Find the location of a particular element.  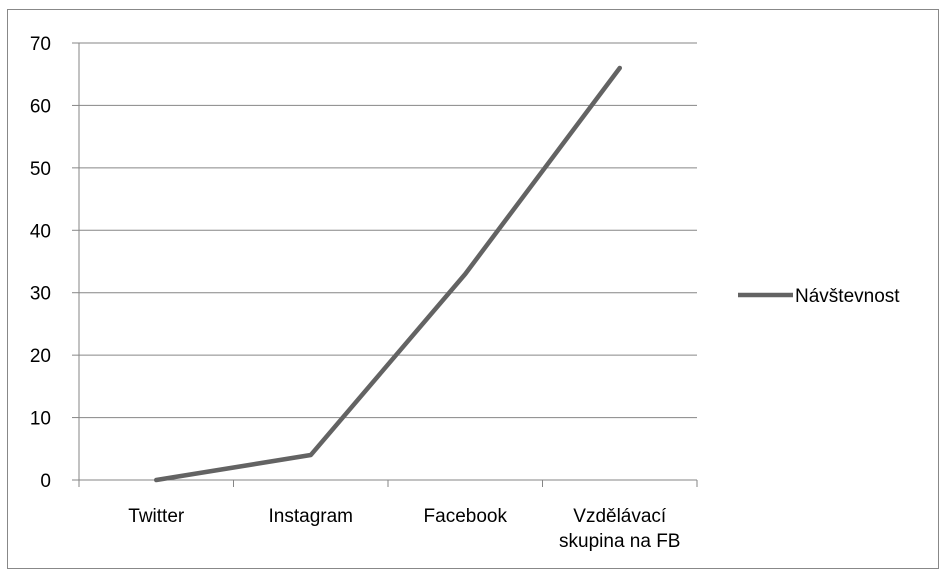

y-tick-label-20: 20 is located at coordinates (40, 356).